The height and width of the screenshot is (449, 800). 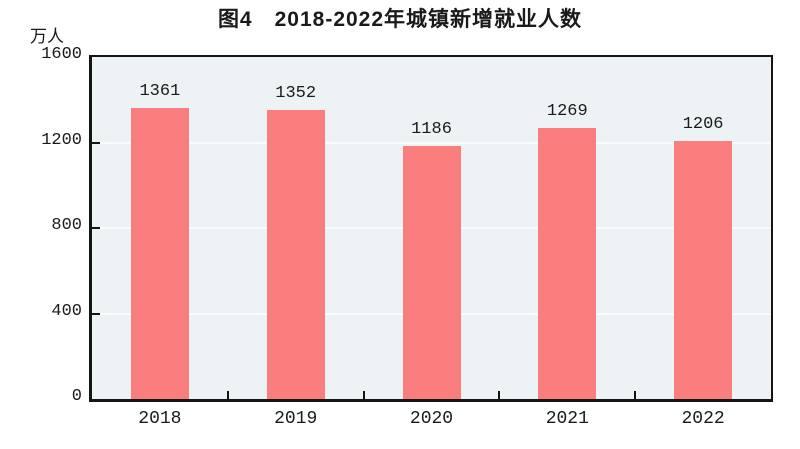 What do you see at coordinates (431, 129) in the screenshot?
I see `value-label-2020: 1186` at bounding box center [431, 129].